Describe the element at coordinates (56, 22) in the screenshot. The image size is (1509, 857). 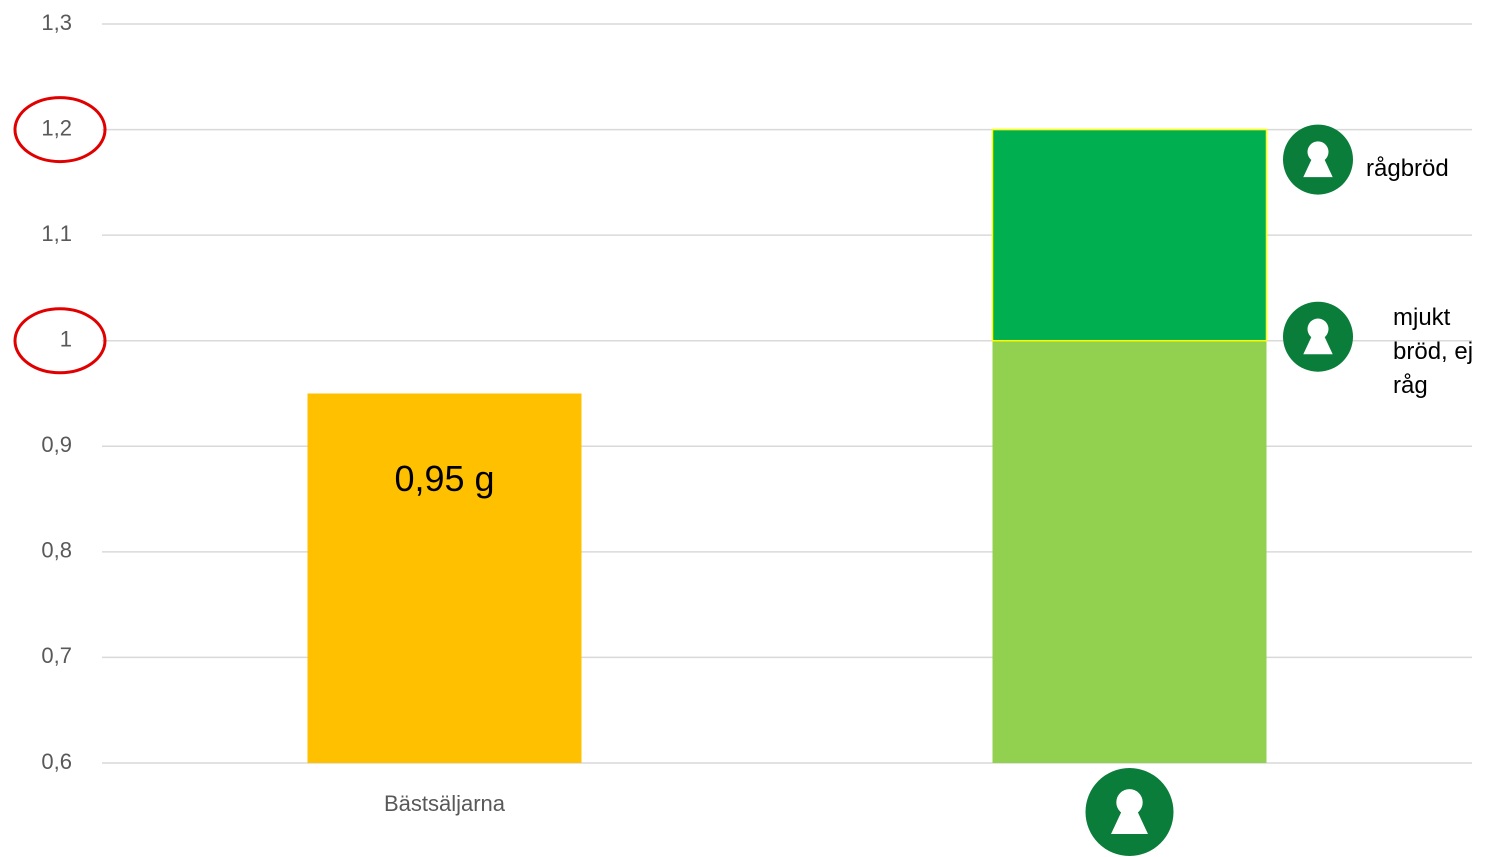
I see `y-tick-label: 1,3` at that location.